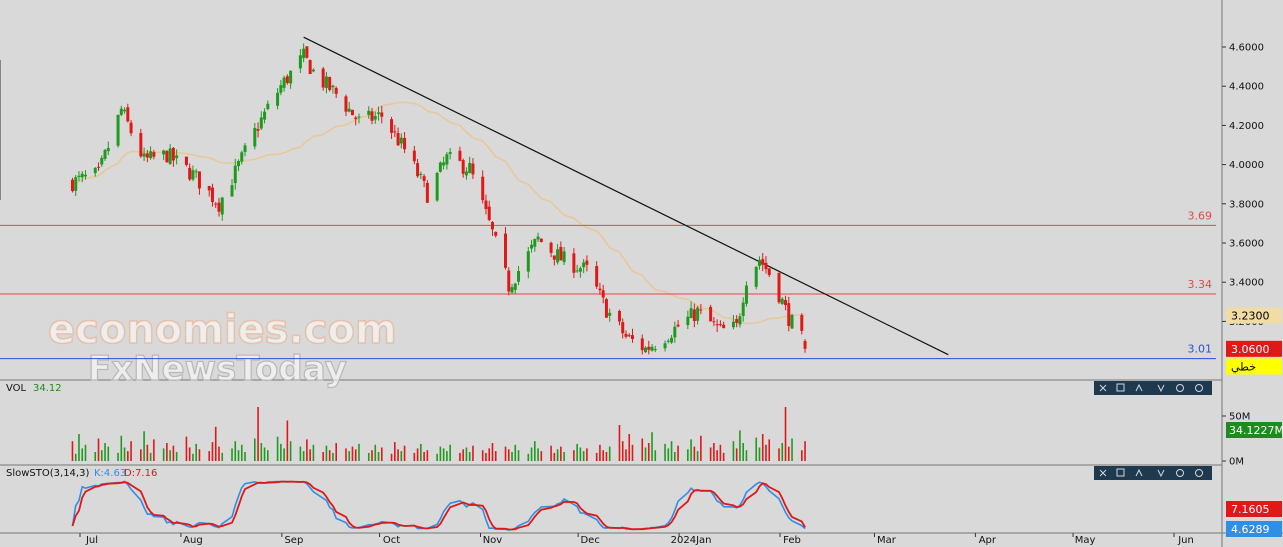  What do you see at coordinates (589, 540) in the screenshot?
I see `time-tick-label: Dec` at bounding box center [589, 540].